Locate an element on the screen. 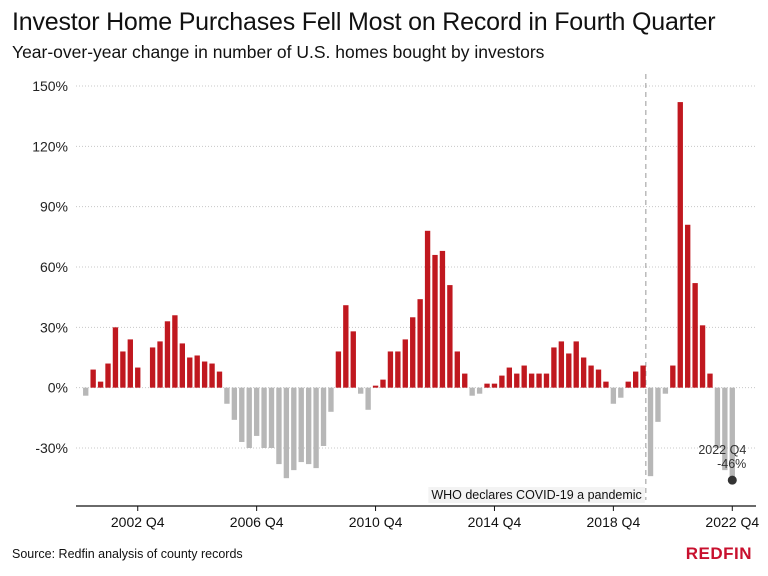 This screenshot has height=576, width=768. y-tick-label: 120% is located at coordinates (50, 146).